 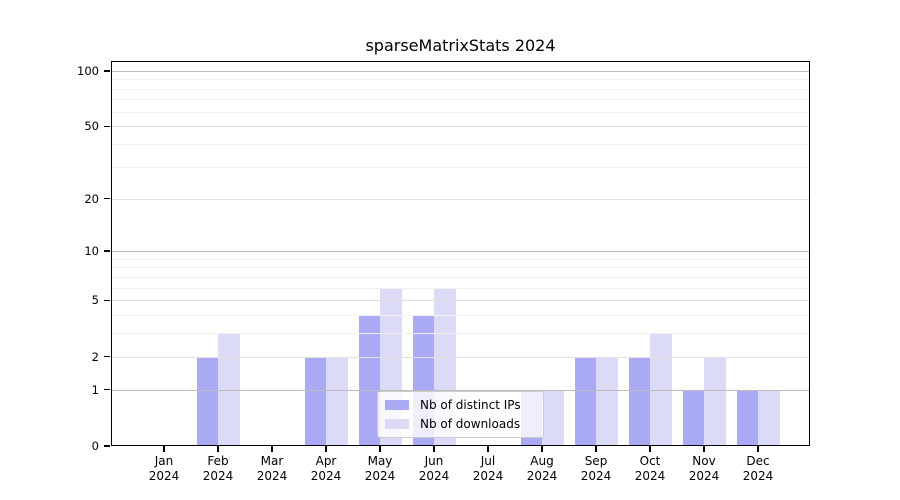 I want to click on x-tick-label-nov: Nov 2024, so click(x=704, y=469).